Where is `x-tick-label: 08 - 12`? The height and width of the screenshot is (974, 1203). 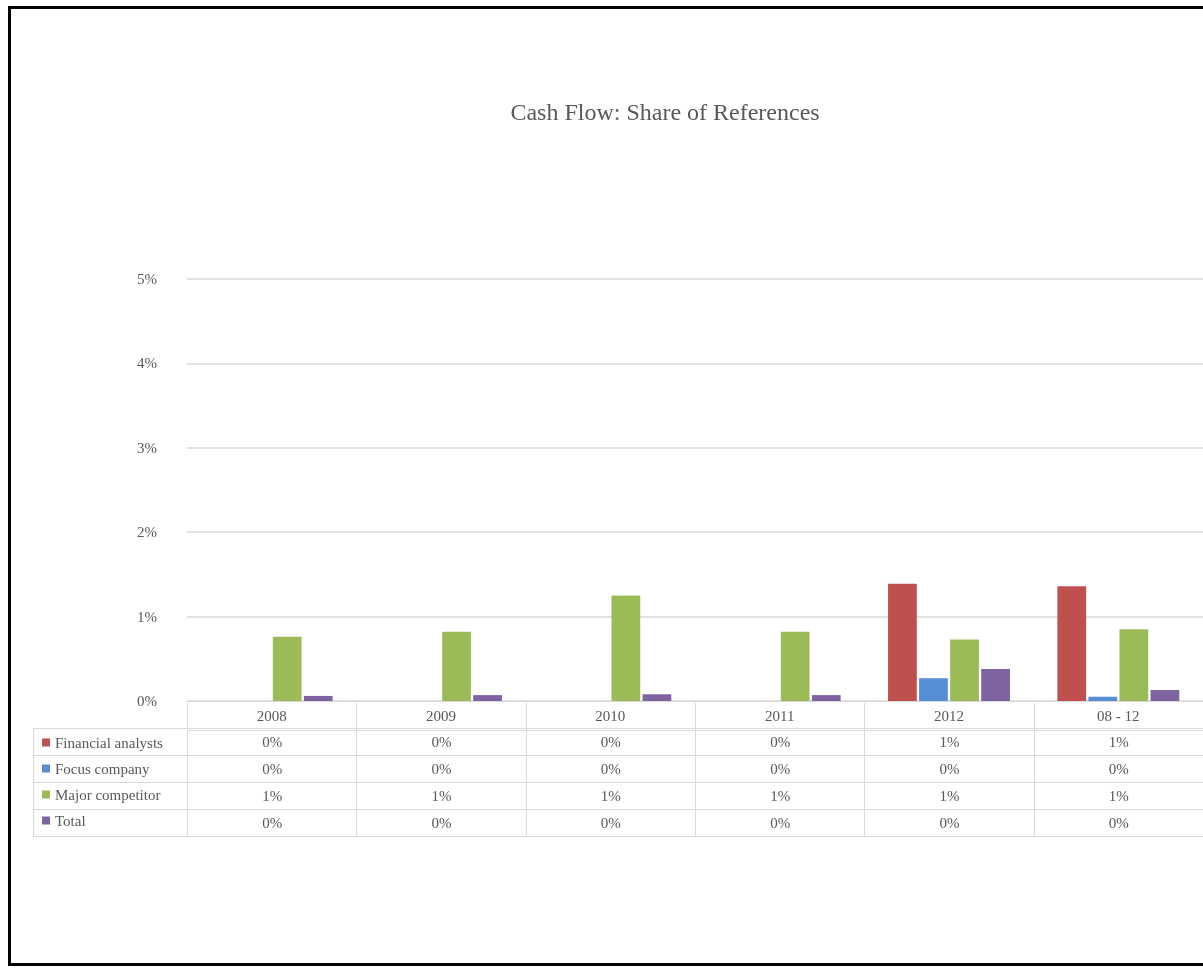
x-tick-label: 08 - 12 is located at coordinates (1118, 715).